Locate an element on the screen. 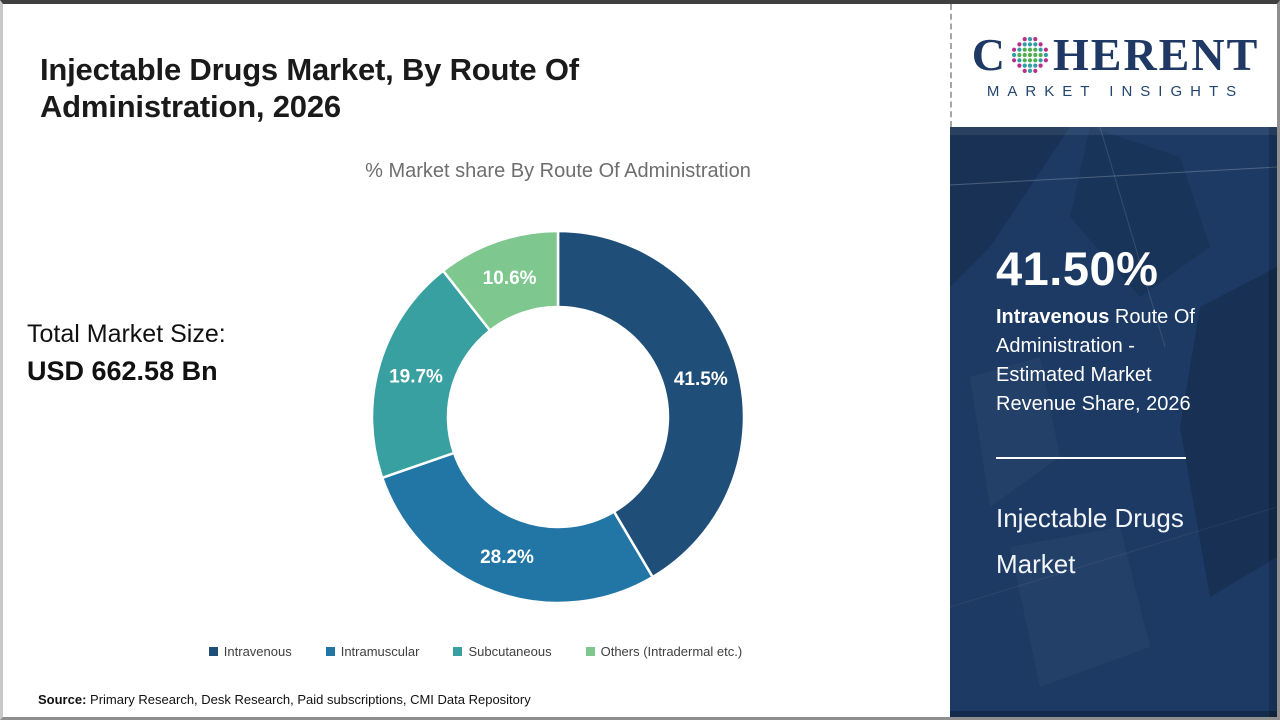 The width and height of the screenshot is (1280, 720). source-label: Source: is located at coordinates (62, 699).